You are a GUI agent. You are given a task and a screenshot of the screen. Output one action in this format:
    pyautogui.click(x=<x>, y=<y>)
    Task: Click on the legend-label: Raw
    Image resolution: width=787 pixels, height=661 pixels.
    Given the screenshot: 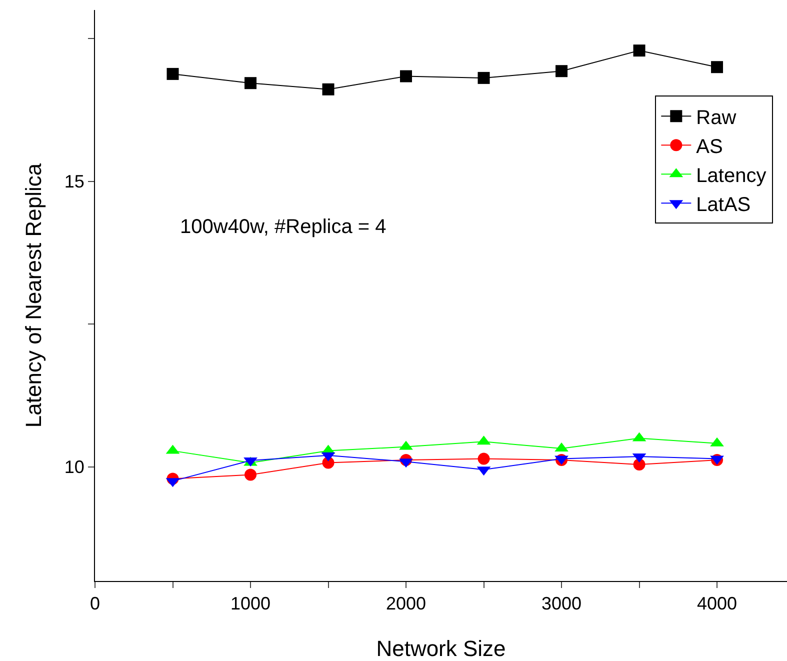 What is the action you would take?
    pyautogui.click(x=716, y=117)
    